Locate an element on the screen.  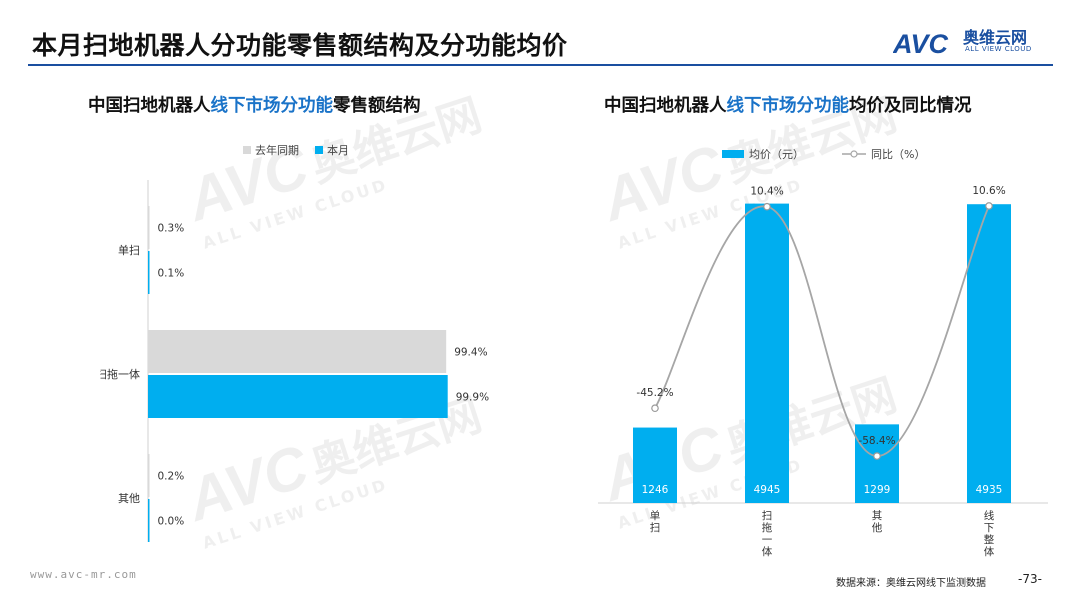
category-char-3-1: 其 is located at coordinates (877, 516).